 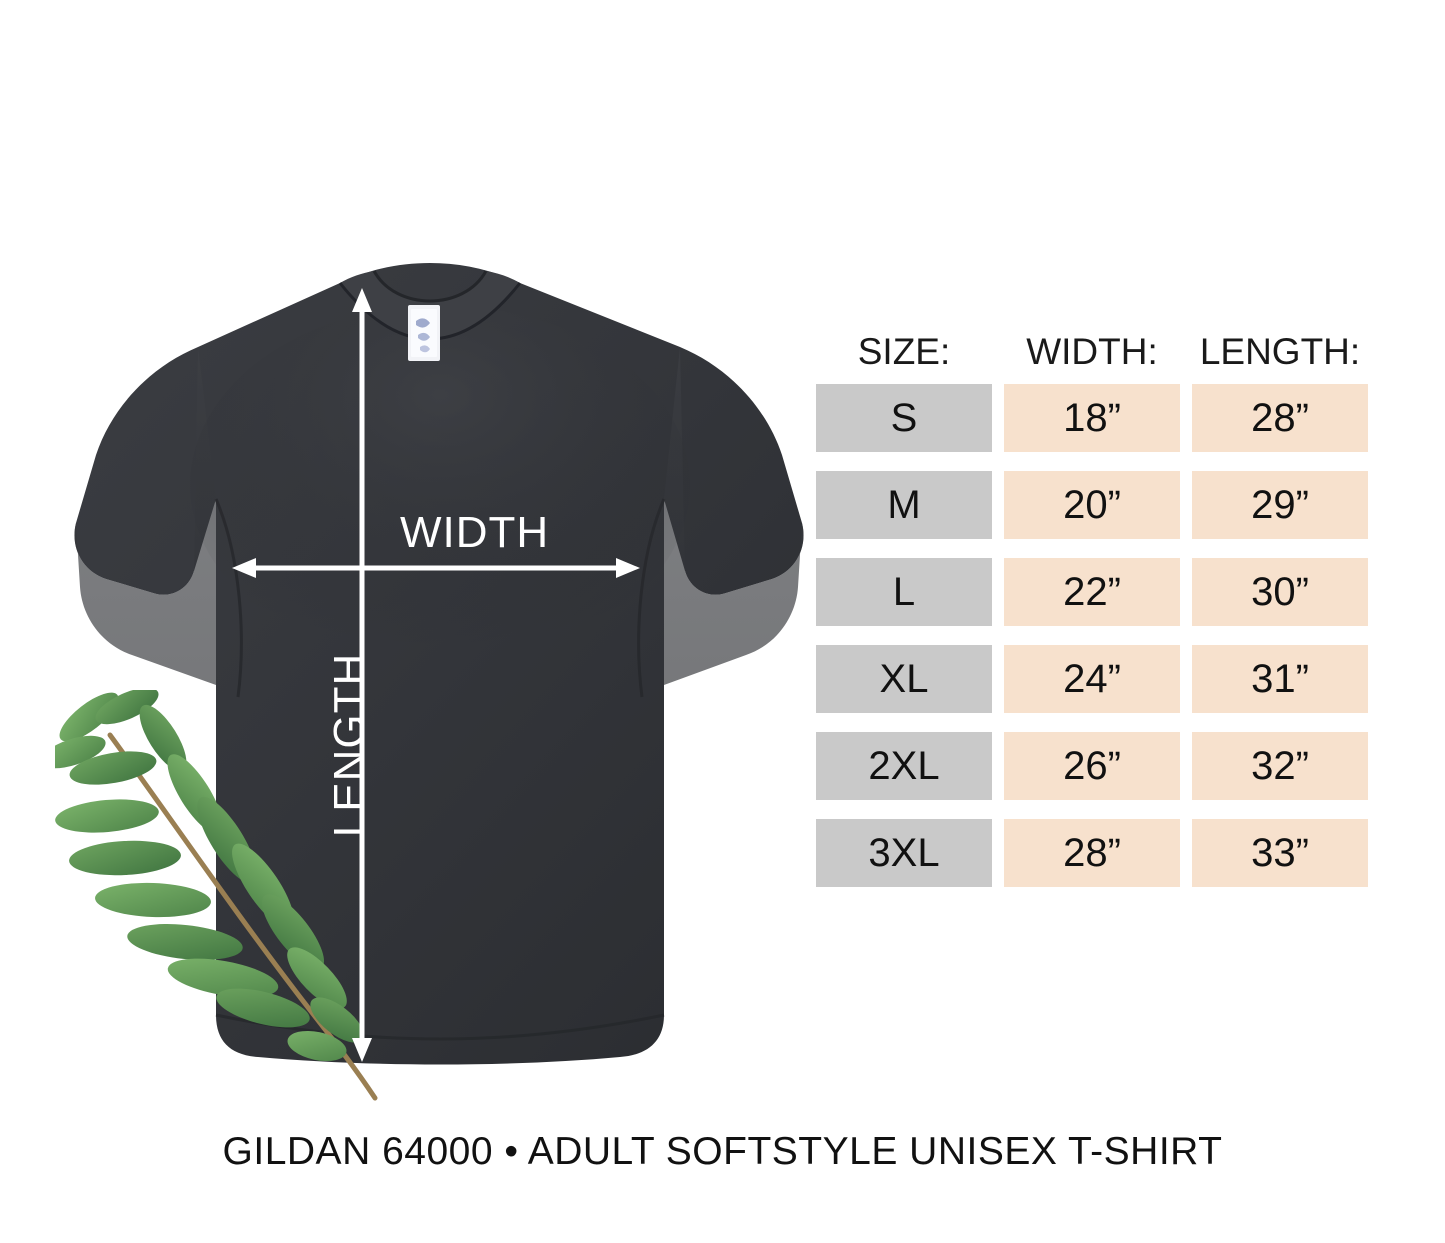 I want to click on cell-size: M, so click(x=904, y=505).